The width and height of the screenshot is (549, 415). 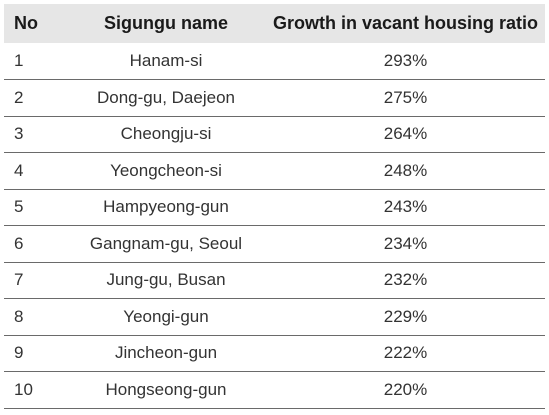 I want to click on table-row: 5 Hampyeong-gun 243%, so click(x=274, y=207).